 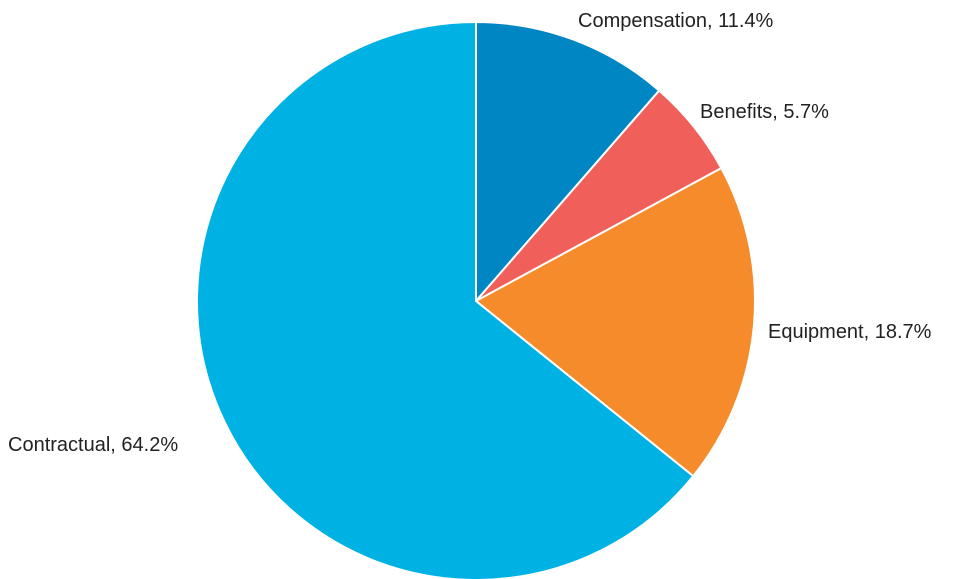 What do you see at coordinates (93, 445) in the screenshot?
I see `slice-label-contractual: Contractual, 64.2%` at bounding box center [93, 445].